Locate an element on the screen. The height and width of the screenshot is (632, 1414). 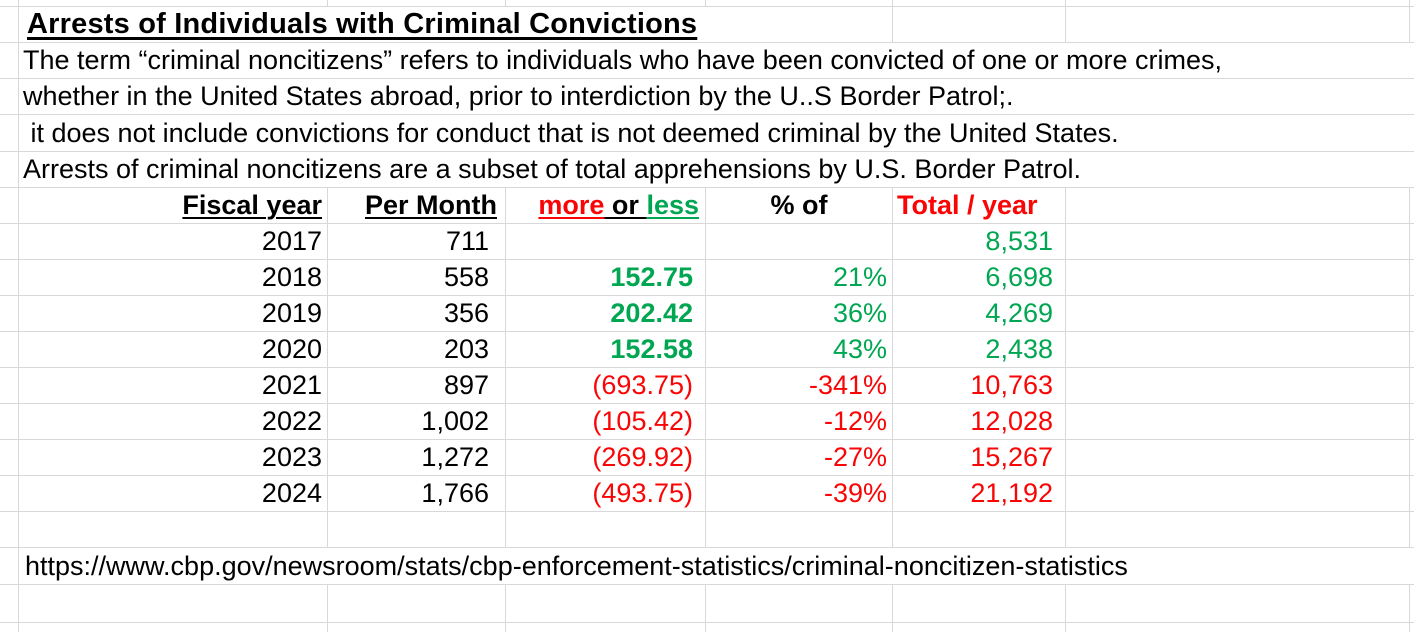
cell-per-month: 1,002 is located at coordinates (417, 421).